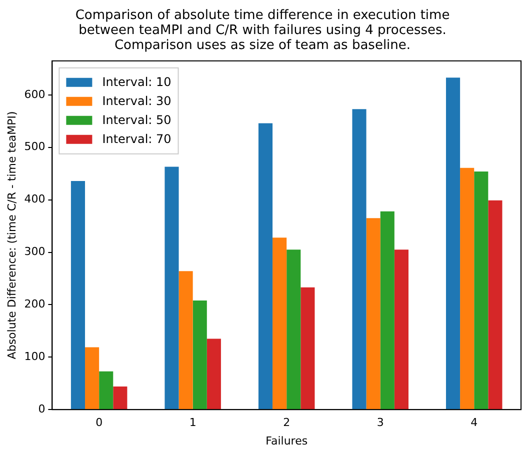 This screenshot has width=522, height=450. What do you see at coordinates (192, 423) in the screenshot?
I see `x-tick-label: 1` at bounding box center [192, 423].